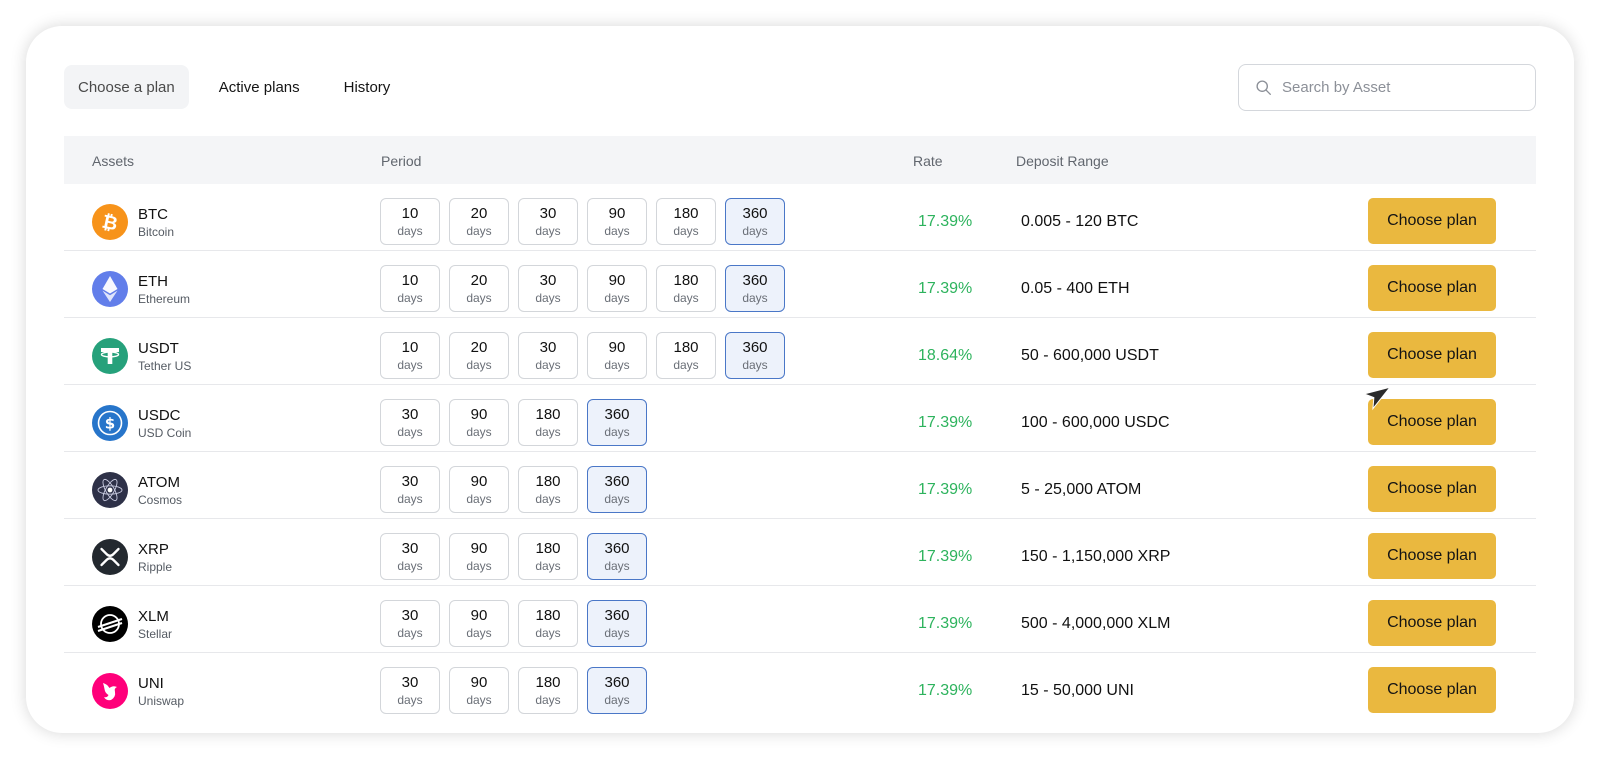  What do you see at coordinates (165, 433) in the screenshot?
I see `asset-name: USD Coin` at bounding box center [165, 433].